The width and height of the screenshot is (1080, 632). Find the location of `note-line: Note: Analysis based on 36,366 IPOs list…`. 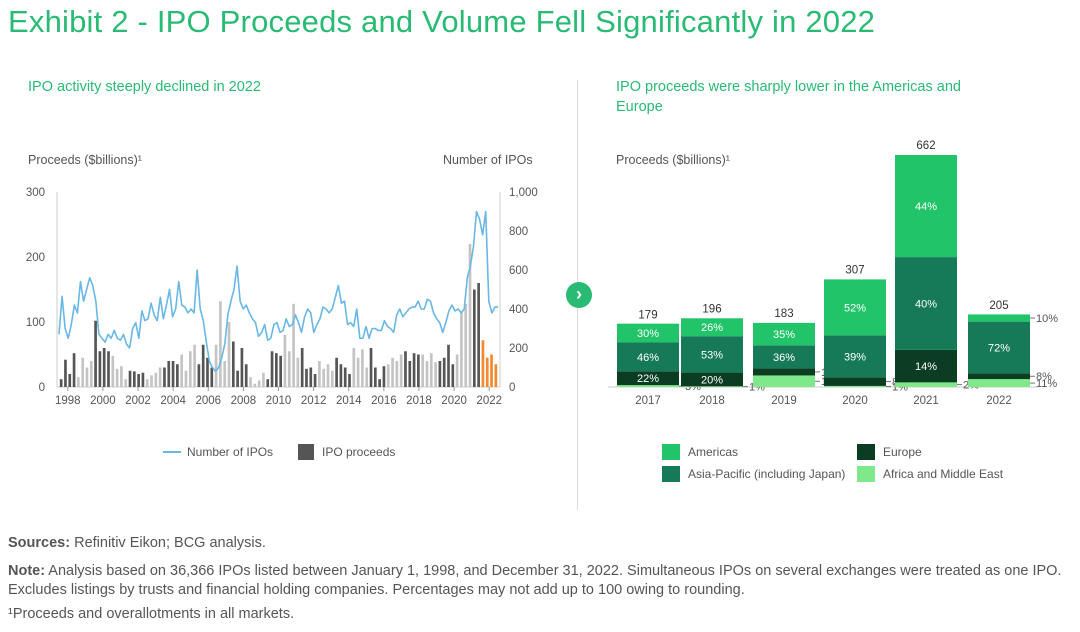

note-line: Note: Analysis based on 36,366 IPOs list… is located at coordinates (540, 581).